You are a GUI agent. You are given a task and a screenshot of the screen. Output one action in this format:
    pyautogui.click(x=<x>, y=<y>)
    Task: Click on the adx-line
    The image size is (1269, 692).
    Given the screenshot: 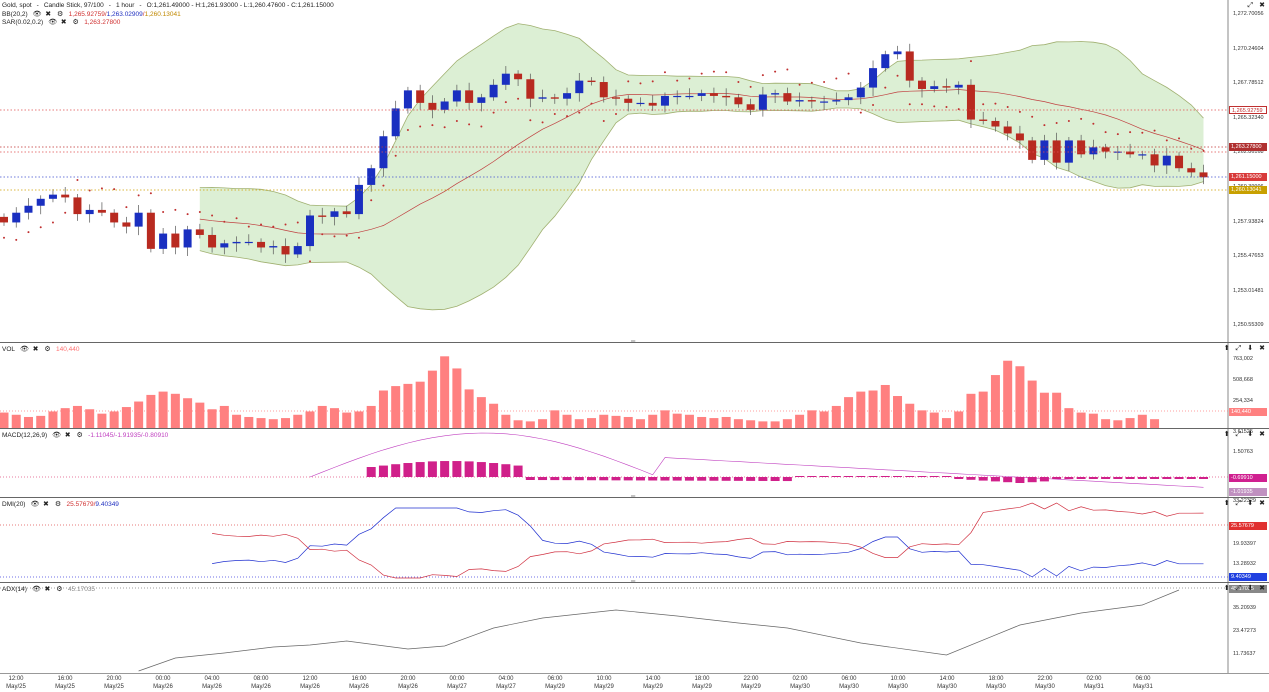 What is the action you would take?
    pyautogui.click(x=659, y=630)
    